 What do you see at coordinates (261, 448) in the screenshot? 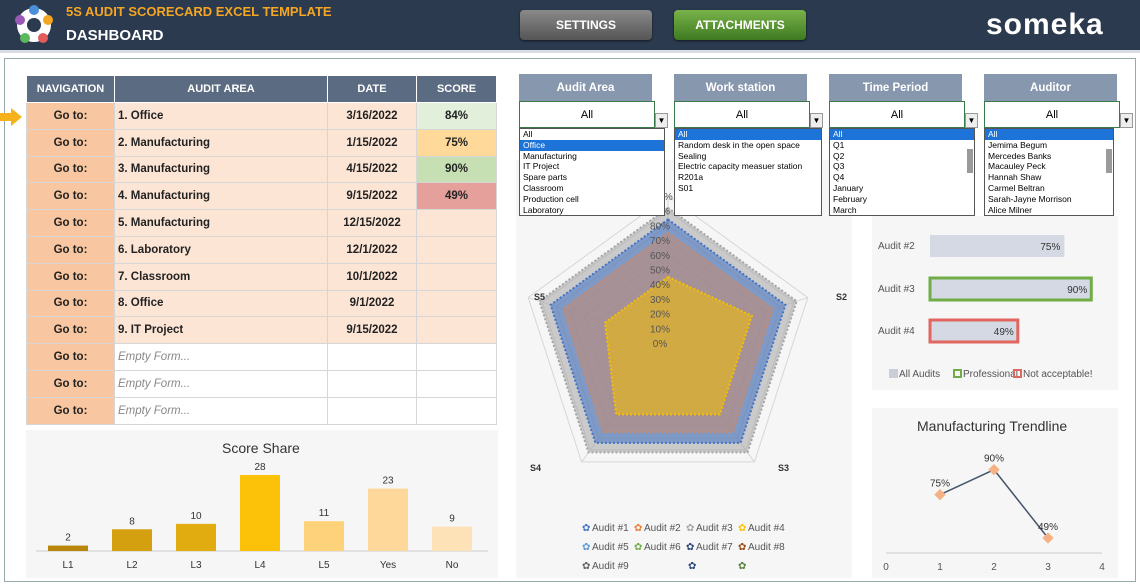
I see `score-share-title: Score Share` at bounding box center [261, 448].